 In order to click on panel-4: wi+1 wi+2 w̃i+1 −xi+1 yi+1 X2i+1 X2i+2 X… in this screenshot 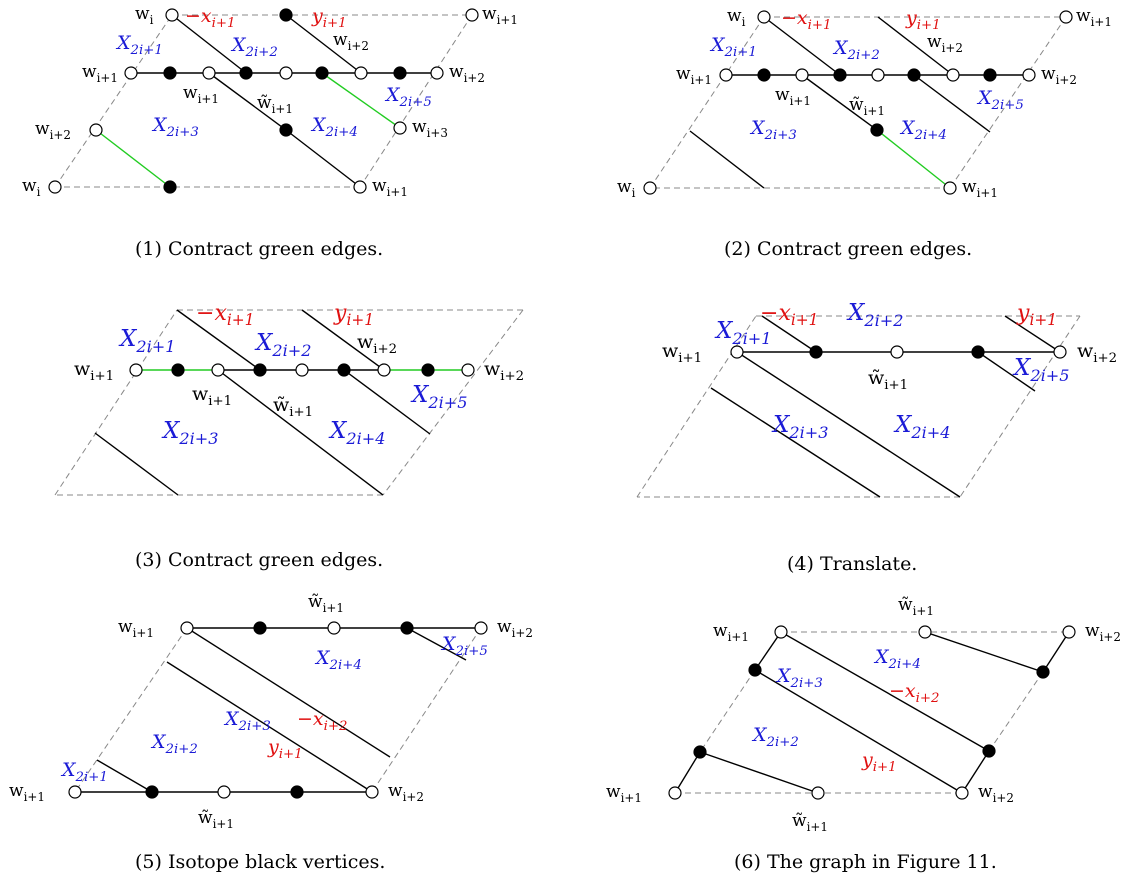, I will do `click(876, 437)`.